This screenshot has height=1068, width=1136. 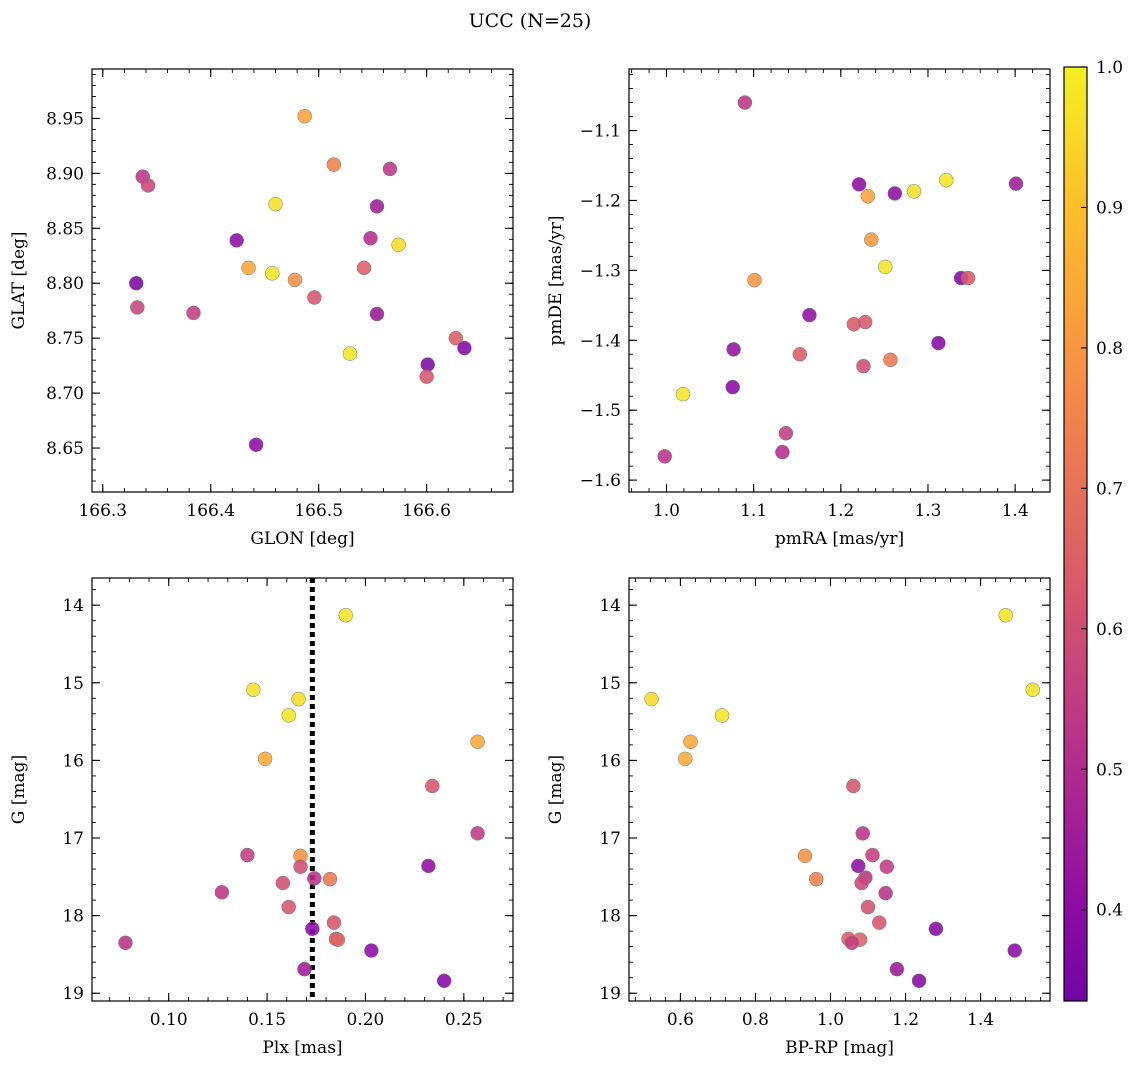 What do you see at coordinates (366, 1020) in the screenshot?
I see `x-tick-label: 0.20` at bounding box center [366, 1020].